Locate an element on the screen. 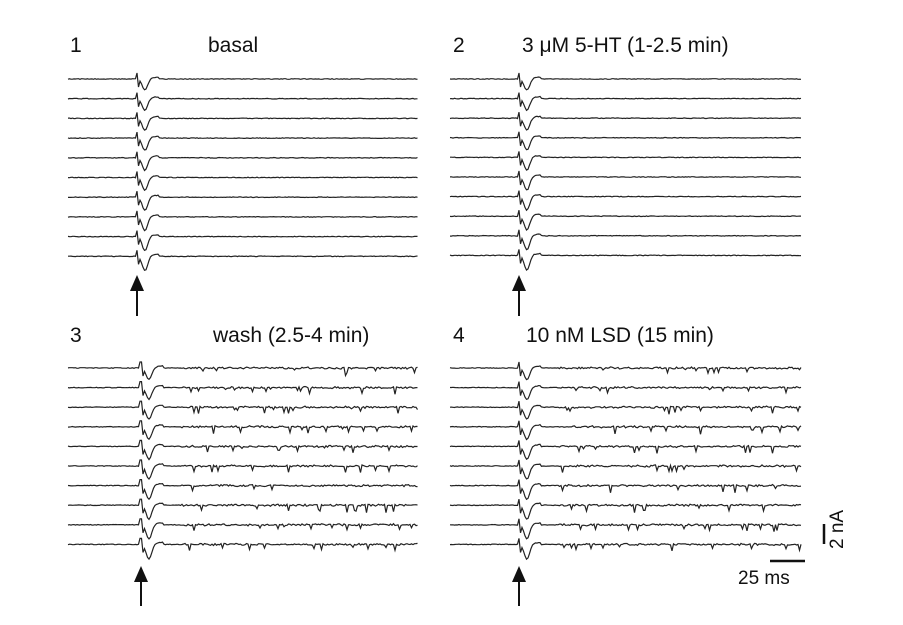 This screenshot has width=903, height=625. panel-3-condition: wash (2.5-4 min) is located at coordinates (290, 335).